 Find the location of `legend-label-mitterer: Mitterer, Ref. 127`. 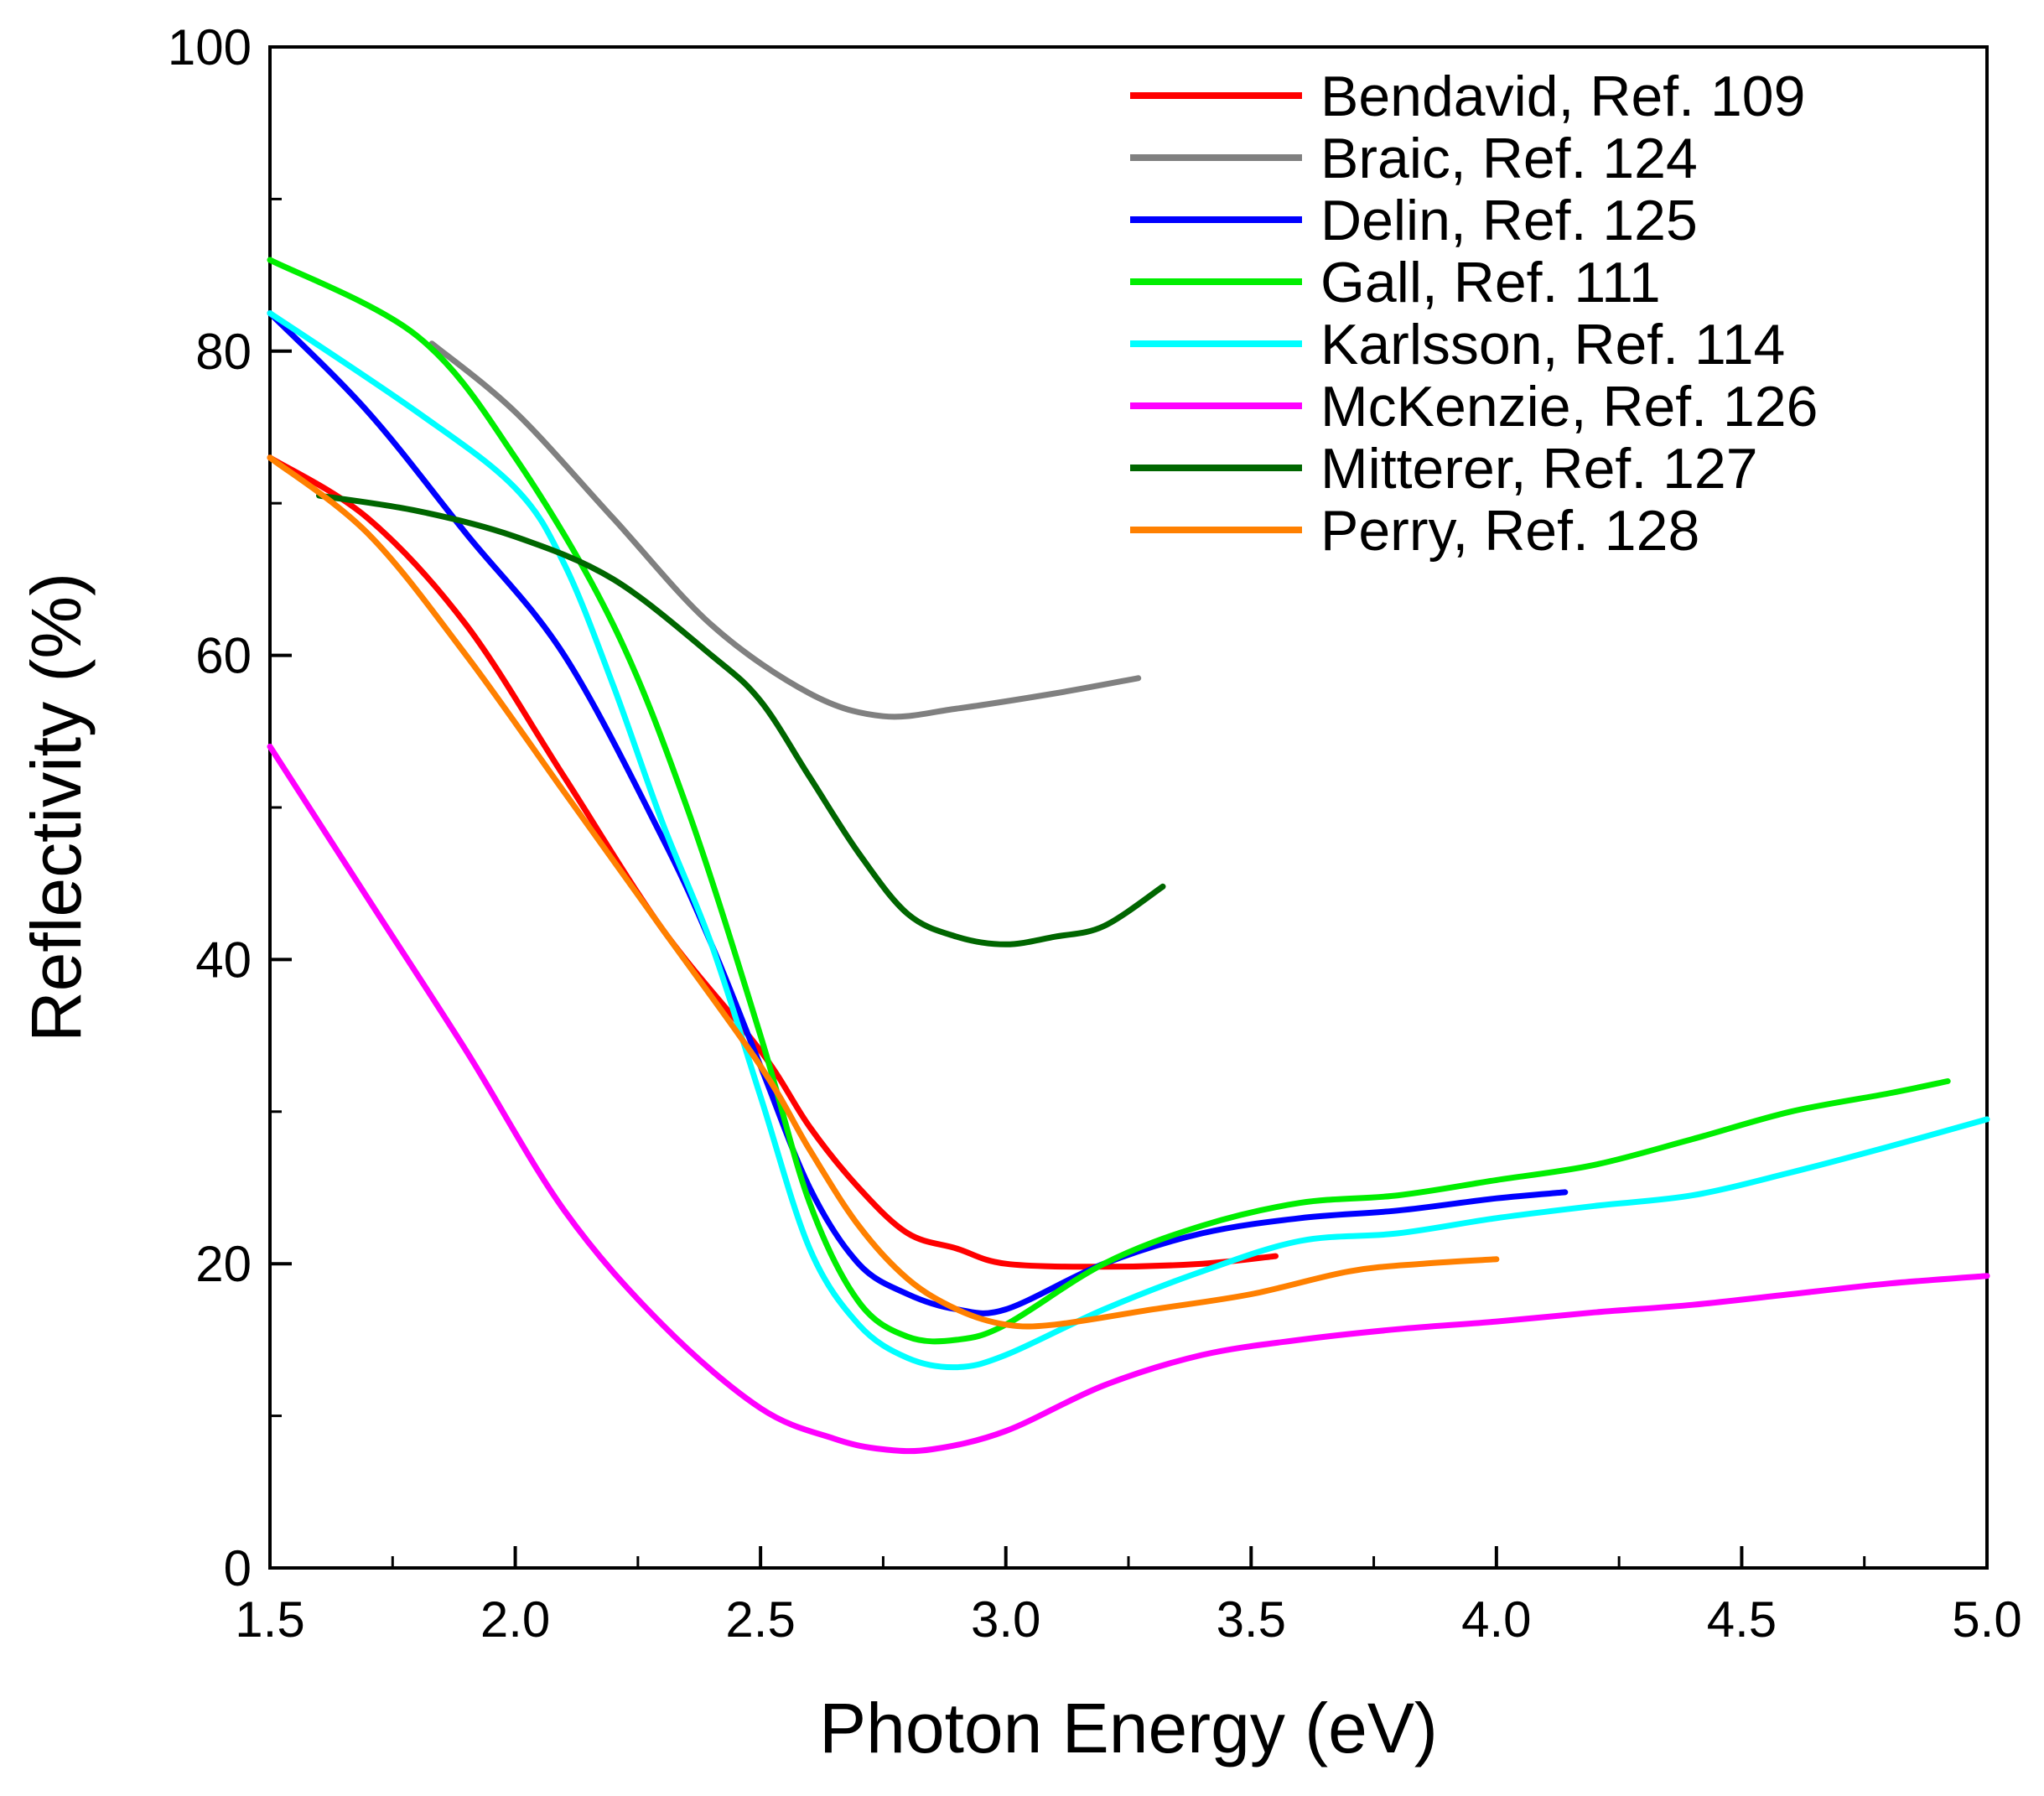

legend-label-mitterer: Mitterer, Ref. 127 is located at coordinates (1539, 469).